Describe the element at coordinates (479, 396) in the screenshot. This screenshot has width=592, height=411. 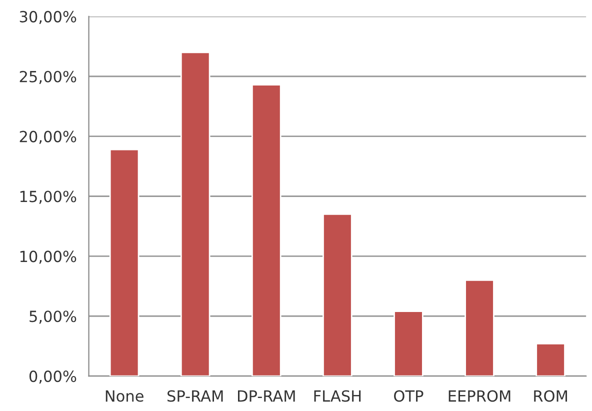
I see `x-tick-label: EEPROM` at that location.